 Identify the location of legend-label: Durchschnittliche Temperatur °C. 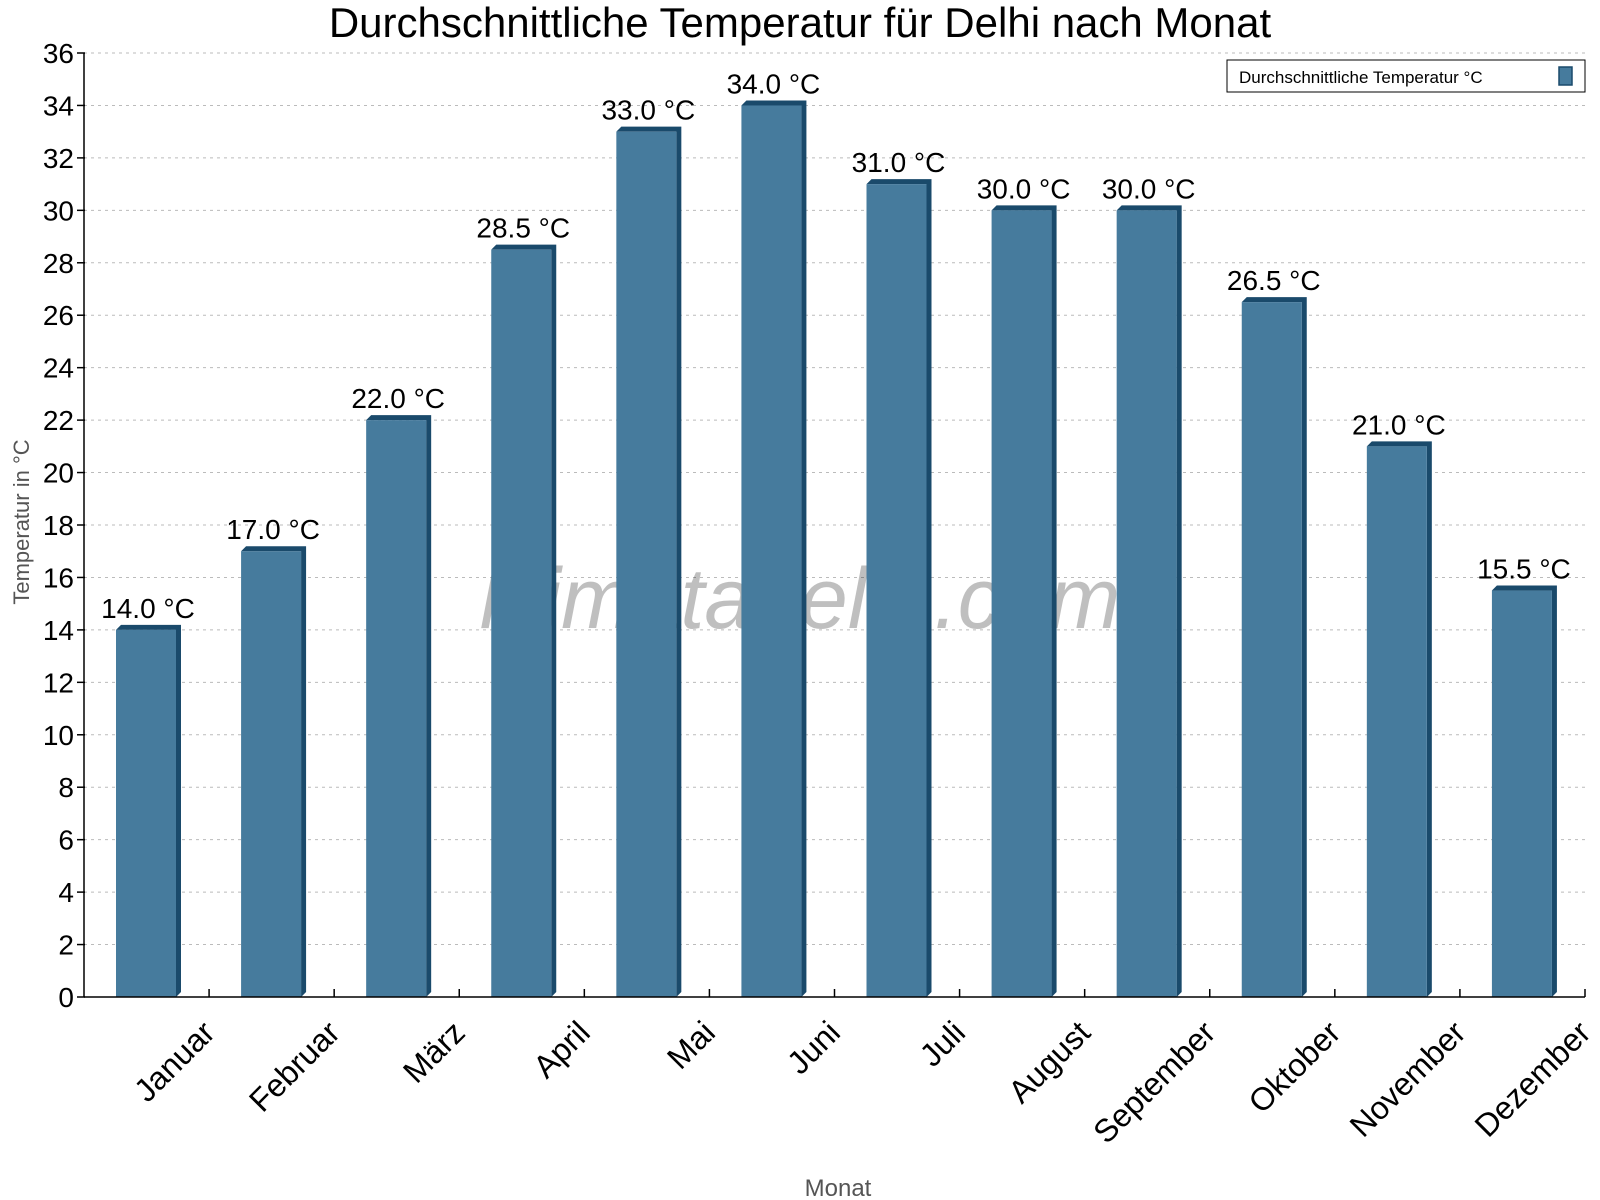
(1361, 77).